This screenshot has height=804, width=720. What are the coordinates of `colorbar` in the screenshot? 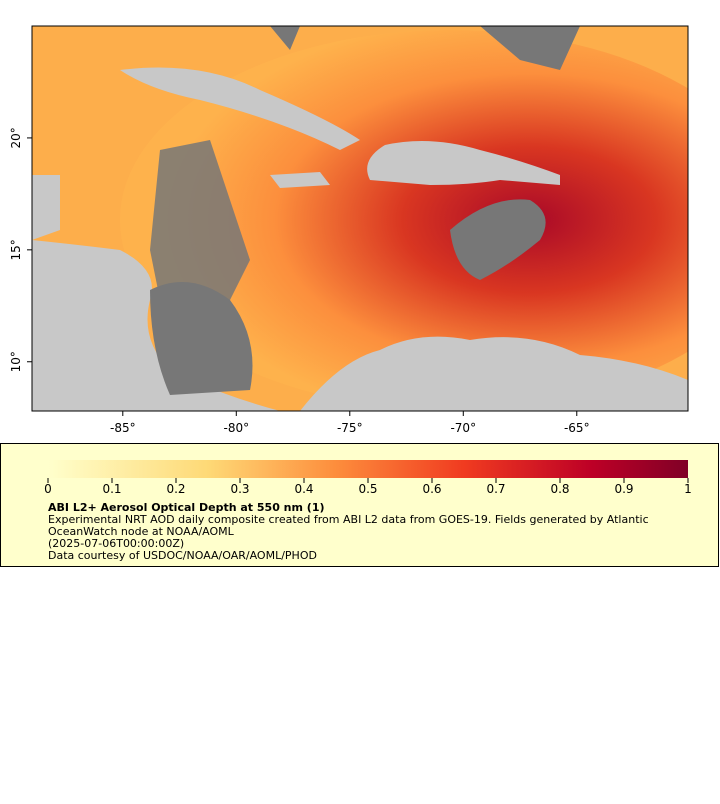 It's located at (368, 469).